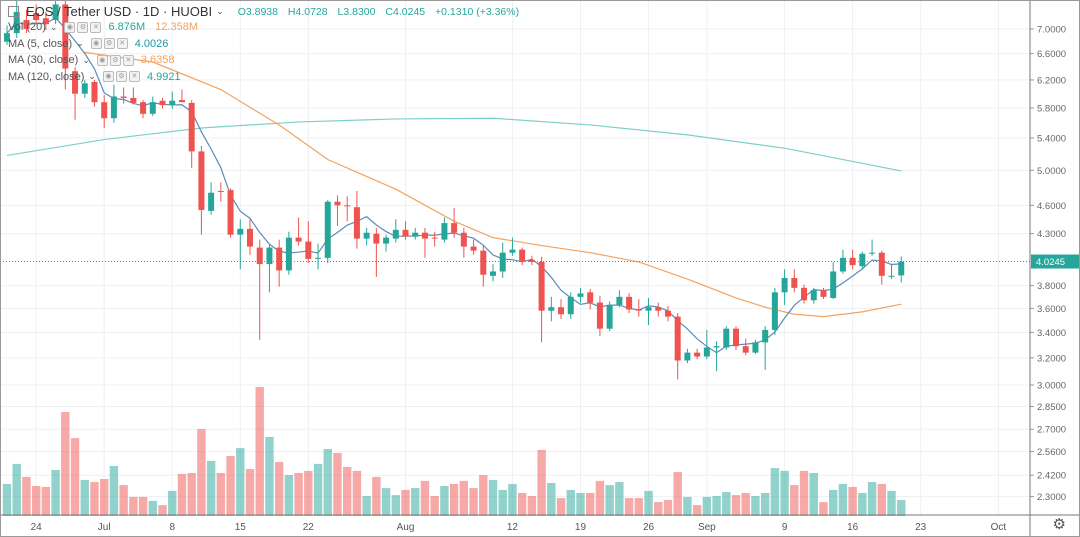 The height and width of the screenshot is (537, 1080). I want to click on indicator-label: MA (30, close), so click(43, 60).